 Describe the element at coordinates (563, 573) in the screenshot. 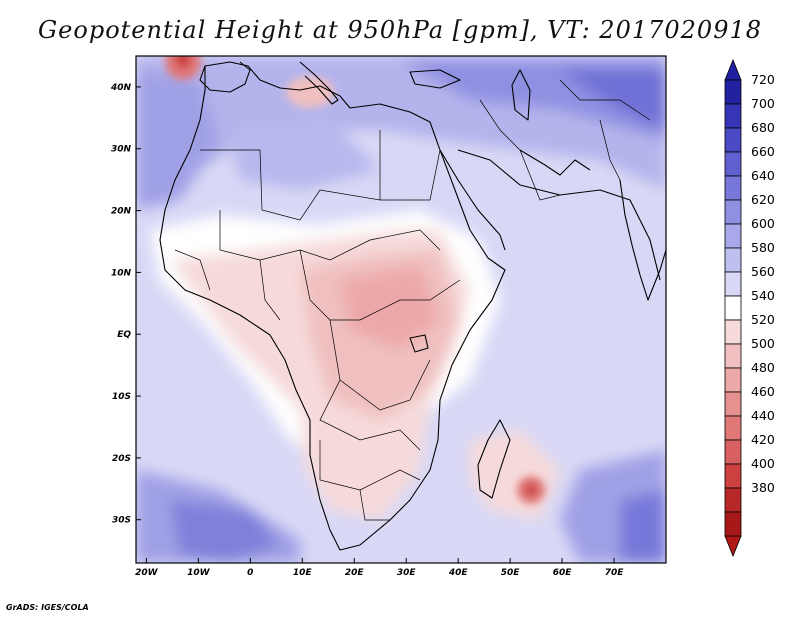

I see `x-tick-label: 60E` at that location.